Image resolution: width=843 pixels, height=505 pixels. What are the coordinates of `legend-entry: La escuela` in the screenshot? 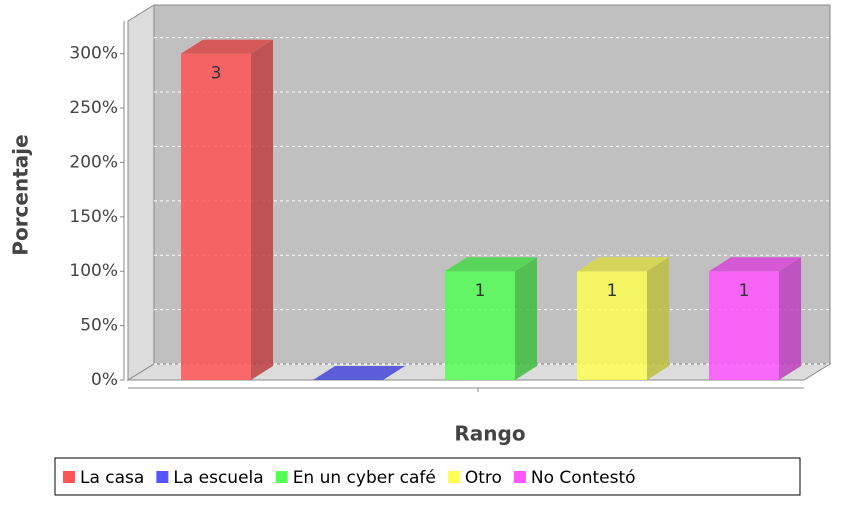 It's located at (218, 478).